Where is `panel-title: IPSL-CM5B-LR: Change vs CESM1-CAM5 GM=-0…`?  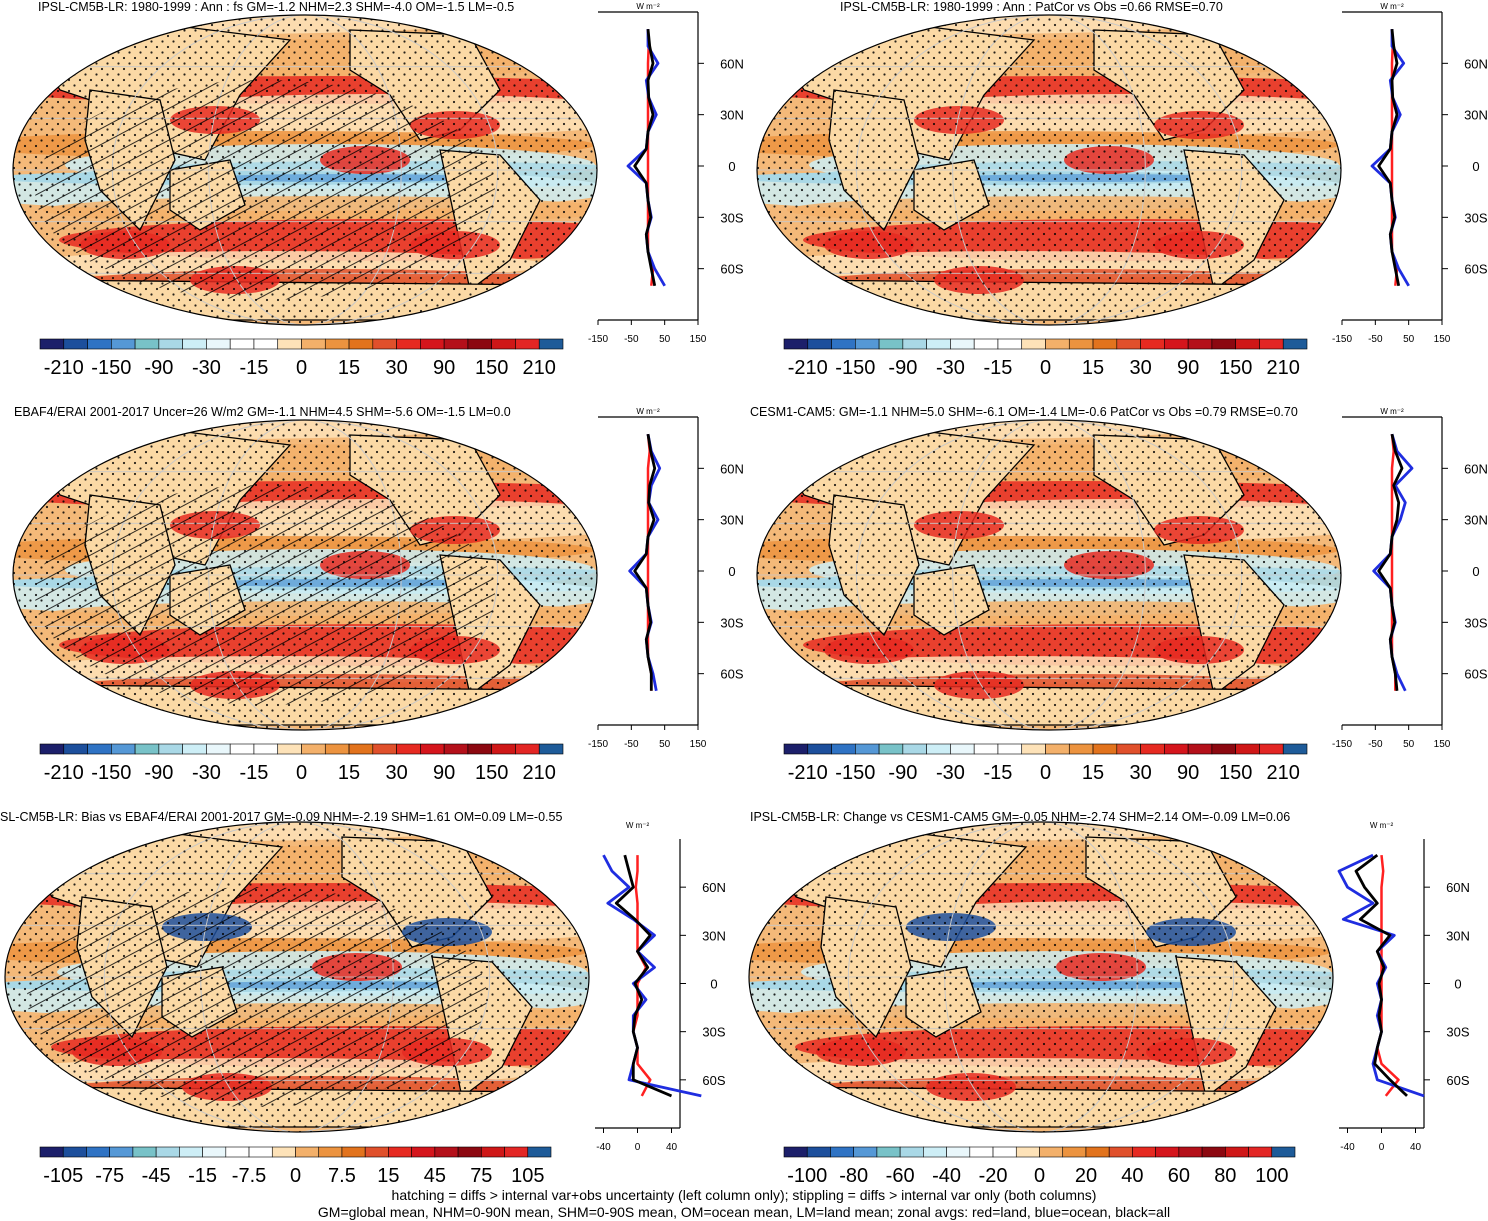
panel-title: IPSL-CM5B-LR: Change vs CESM1-CAM5 GM=-0… is located at coordinates (1020, 817).